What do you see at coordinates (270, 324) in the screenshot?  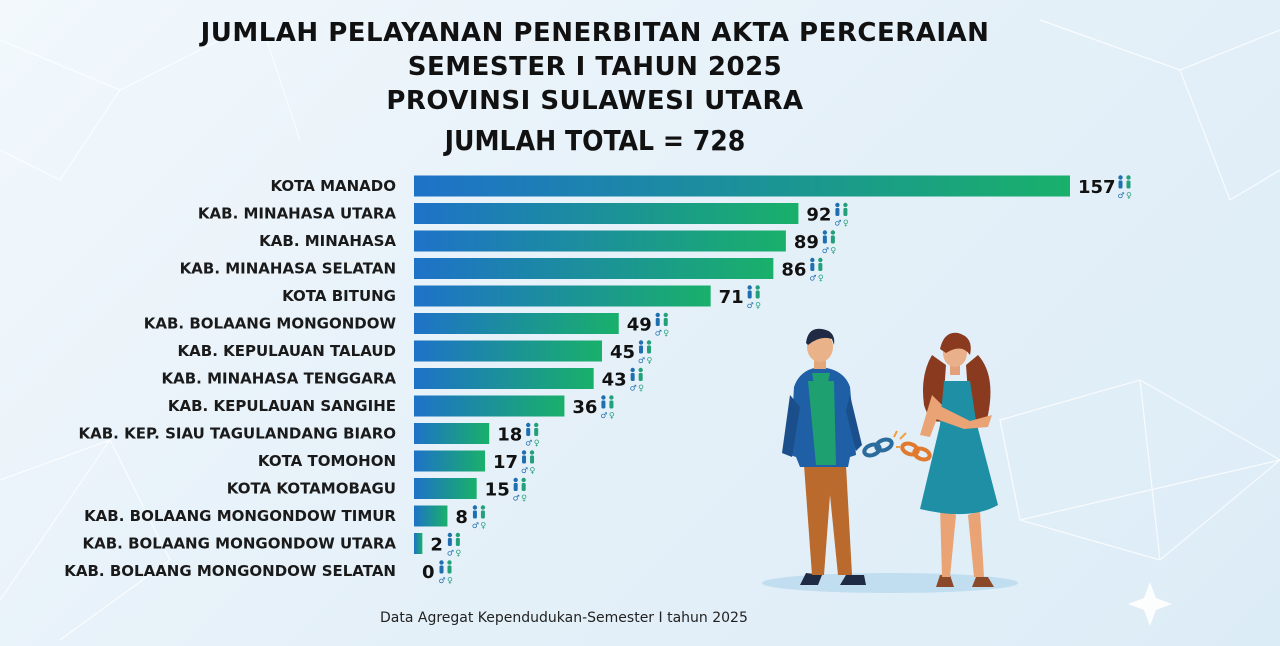 I see `category-label: KAB. BOLAANG MONGONDOW` at bounding box center [270, 324].